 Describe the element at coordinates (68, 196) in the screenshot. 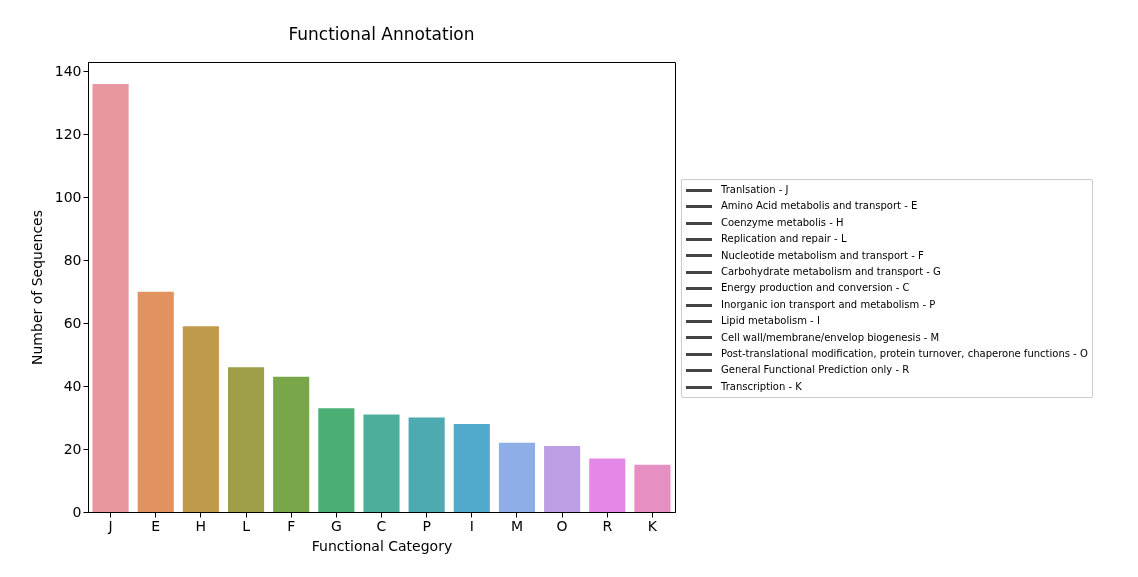

I see `y-tick-label: 100` at that location.